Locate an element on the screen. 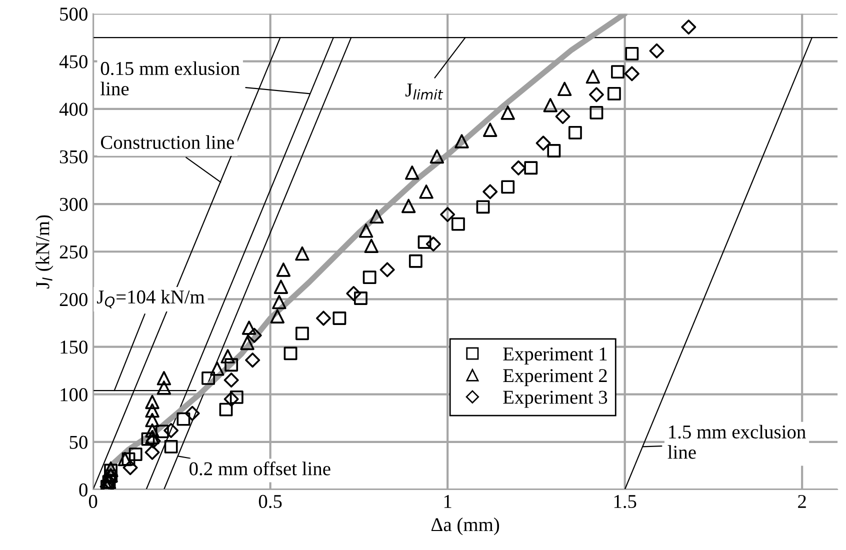 This screenshot has width=846, height=550. legend-label: Experiment 3 is located at coordinates (555, 399).